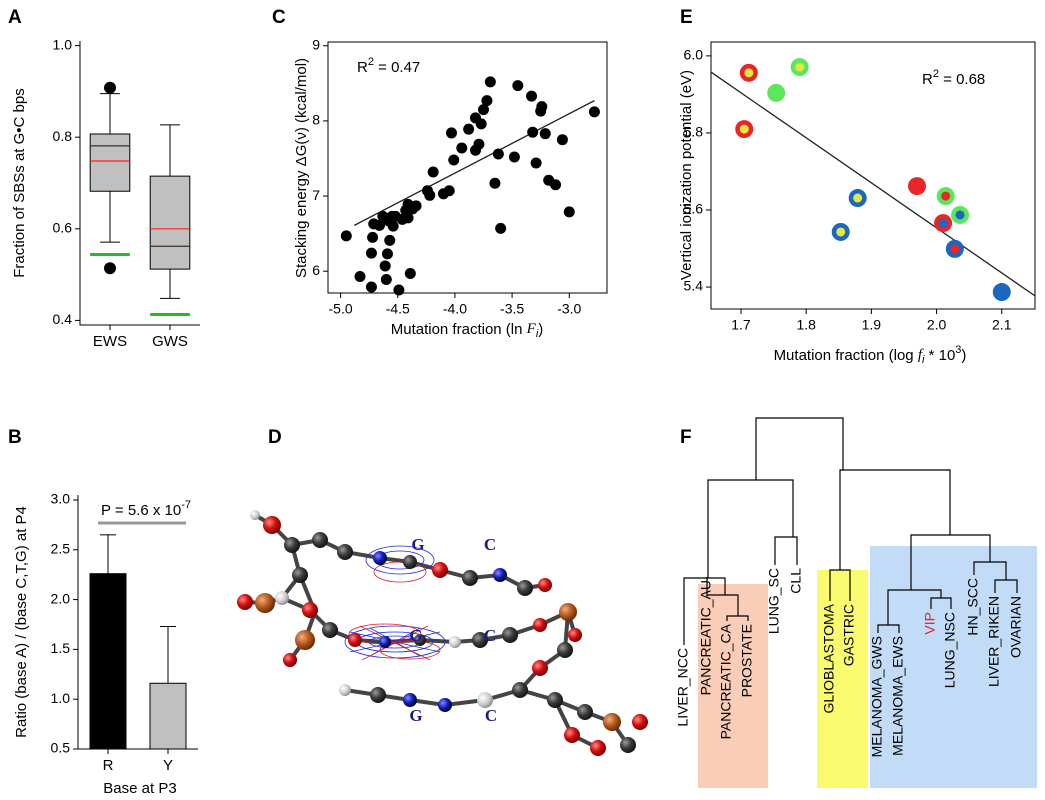 The height and width of the screenshot is (800, 1045). What do you see at coordinates (459, 329) in the screenshot?
I see `x-label-text: Mutation fraction (ln` at bounding box center [459, 329].